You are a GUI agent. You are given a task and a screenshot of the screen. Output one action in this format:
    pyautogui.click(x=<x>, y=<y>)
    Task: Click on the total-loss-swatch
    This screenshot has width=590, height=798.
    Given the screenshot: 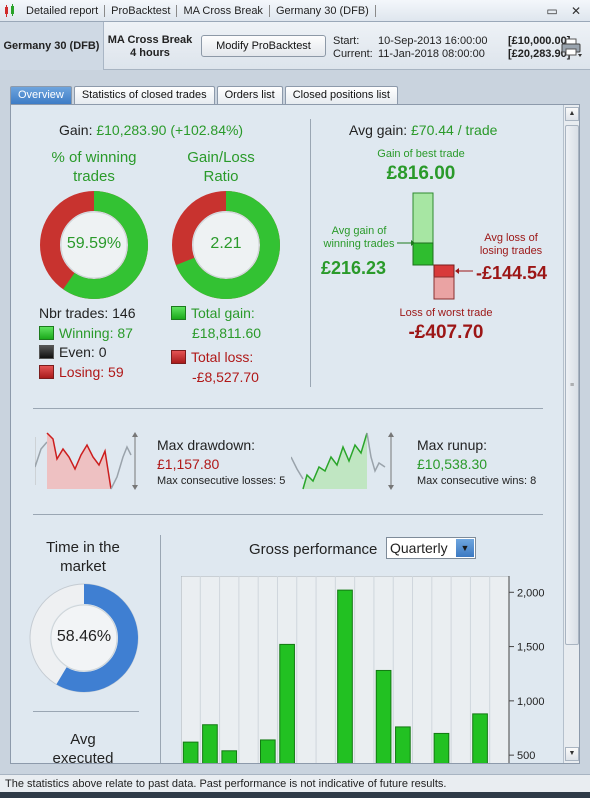 What is the action you would take?
    pyautogui.click(x=178, y=357)
    